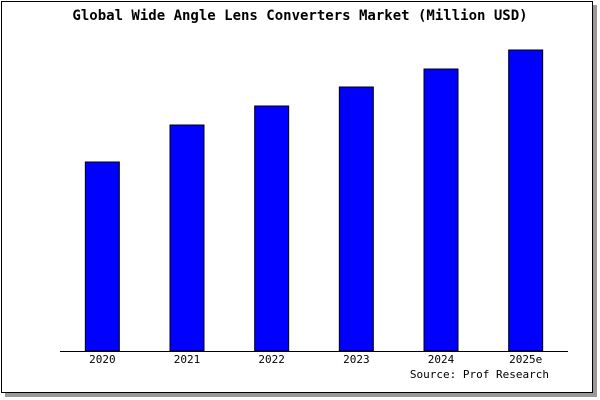 Image resolution: width=600 pixels, height=400 pixels. Describe the element at coordinates (187, 359) in the screenshot. I see `x-tick-label: 2021` at that location.